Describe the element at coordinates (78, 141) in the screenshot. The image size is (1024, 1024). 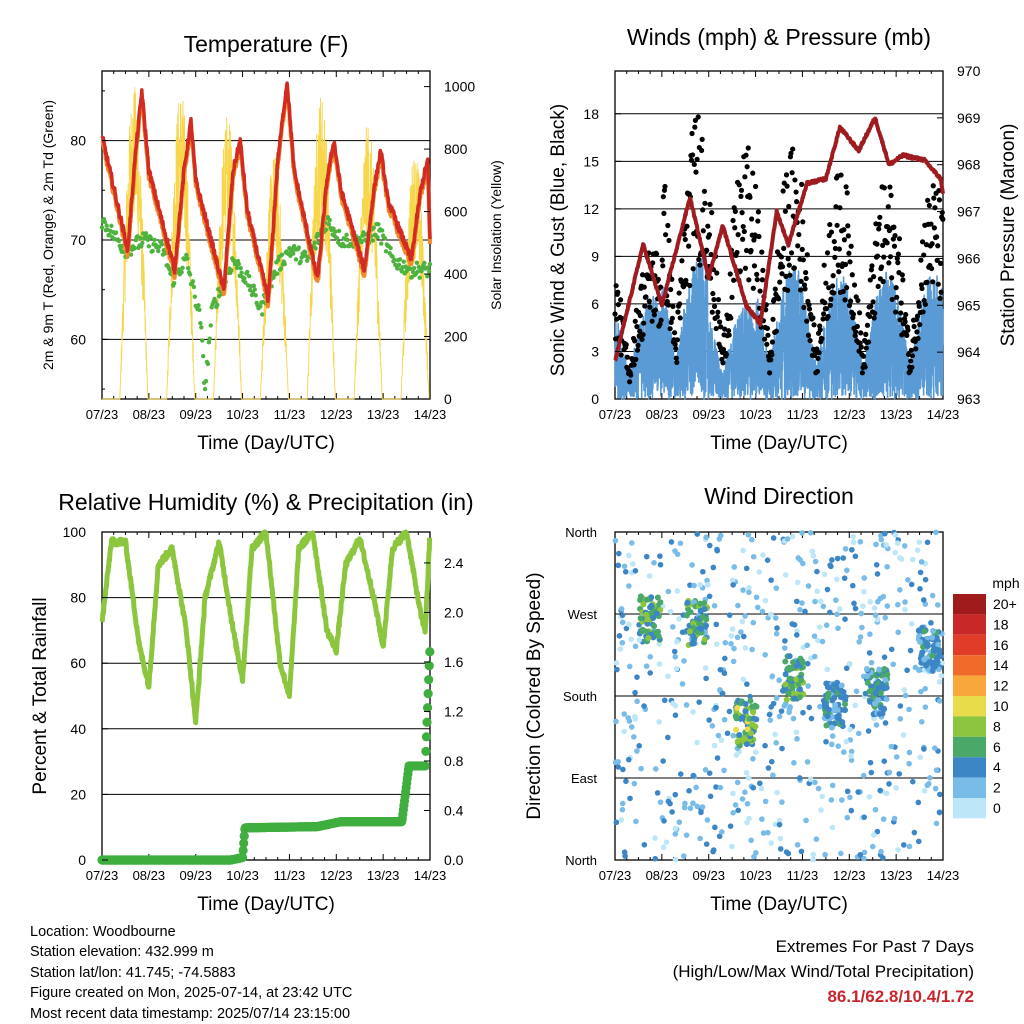
I see `y-tick-label: 80` at that location.